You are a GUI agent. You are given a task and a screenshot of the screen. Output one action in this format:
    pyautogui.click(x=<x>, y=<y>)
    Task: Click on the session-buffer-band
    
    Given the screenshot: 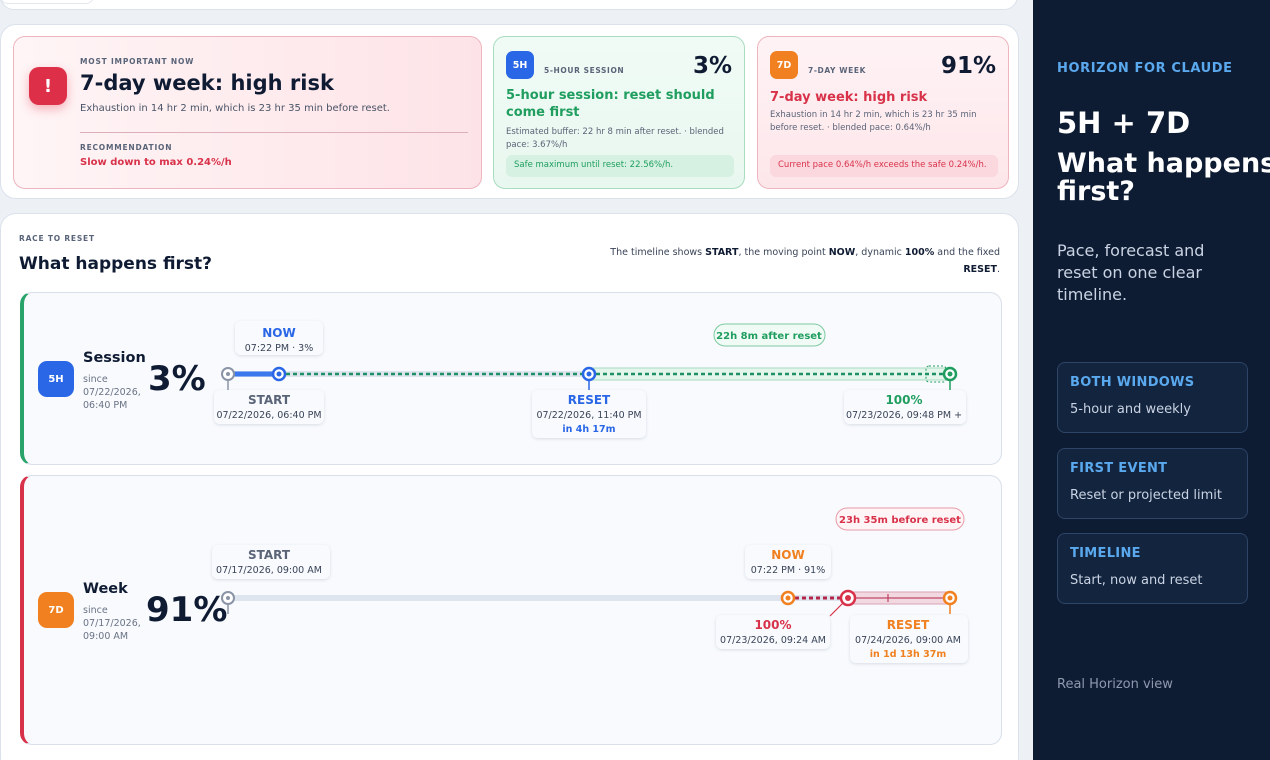 What is the action you would take?
    pyautogui.click(x=769, y=374)
    